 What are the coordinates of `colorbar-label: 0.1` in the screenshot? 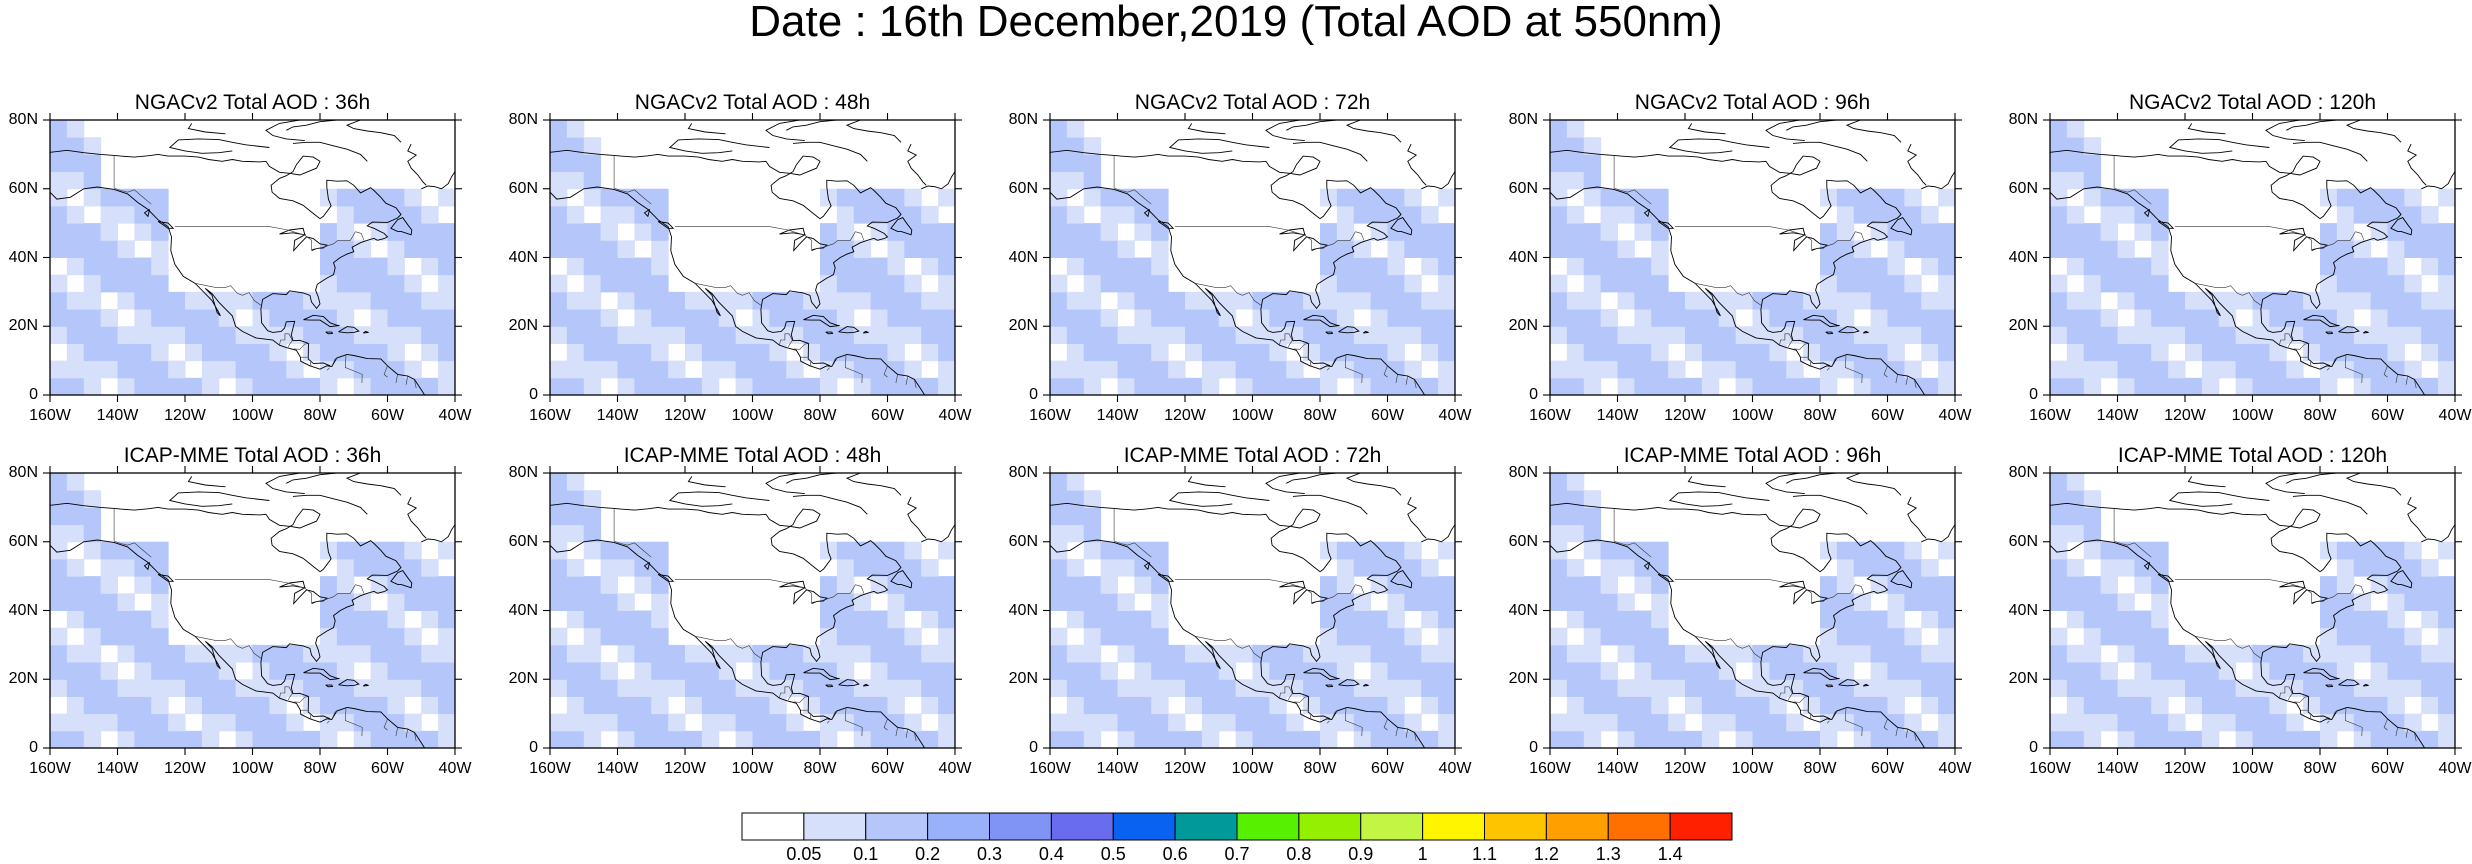 It's located at (866, 854).